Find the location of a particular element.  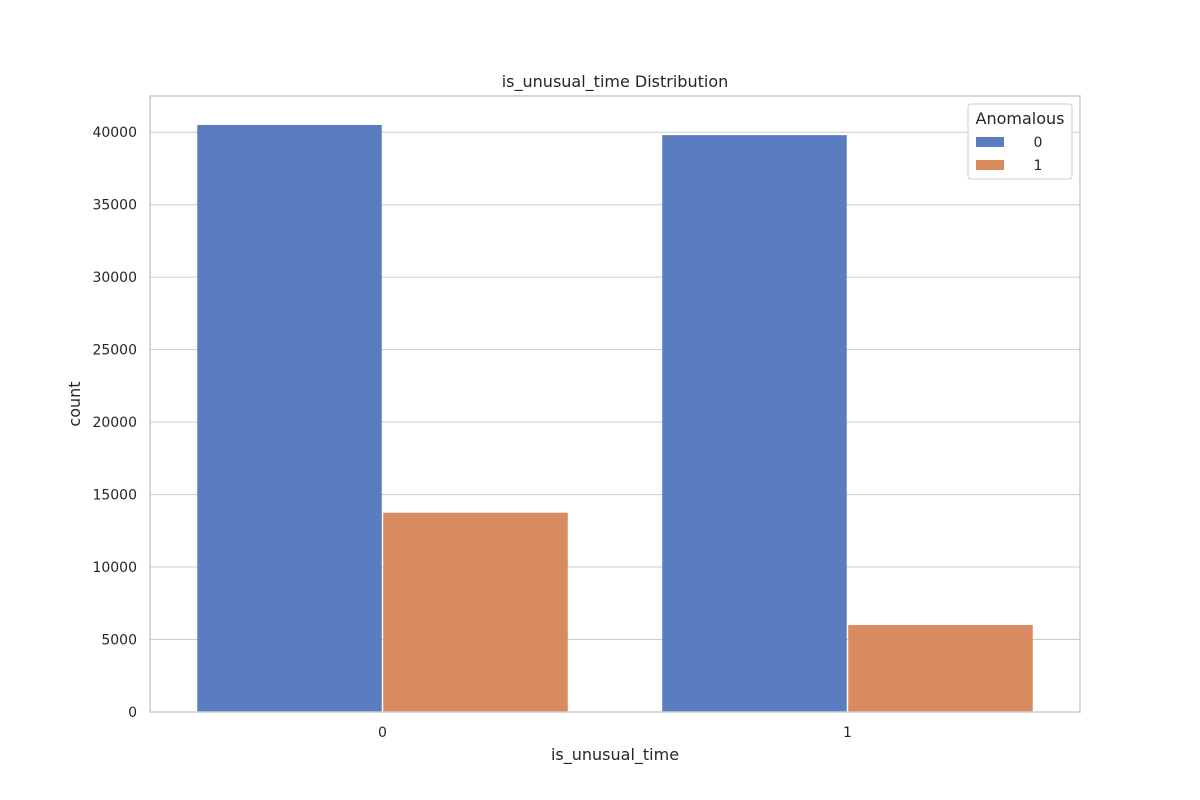

x-tick-label: 1 is located at coordinates (847, 733).